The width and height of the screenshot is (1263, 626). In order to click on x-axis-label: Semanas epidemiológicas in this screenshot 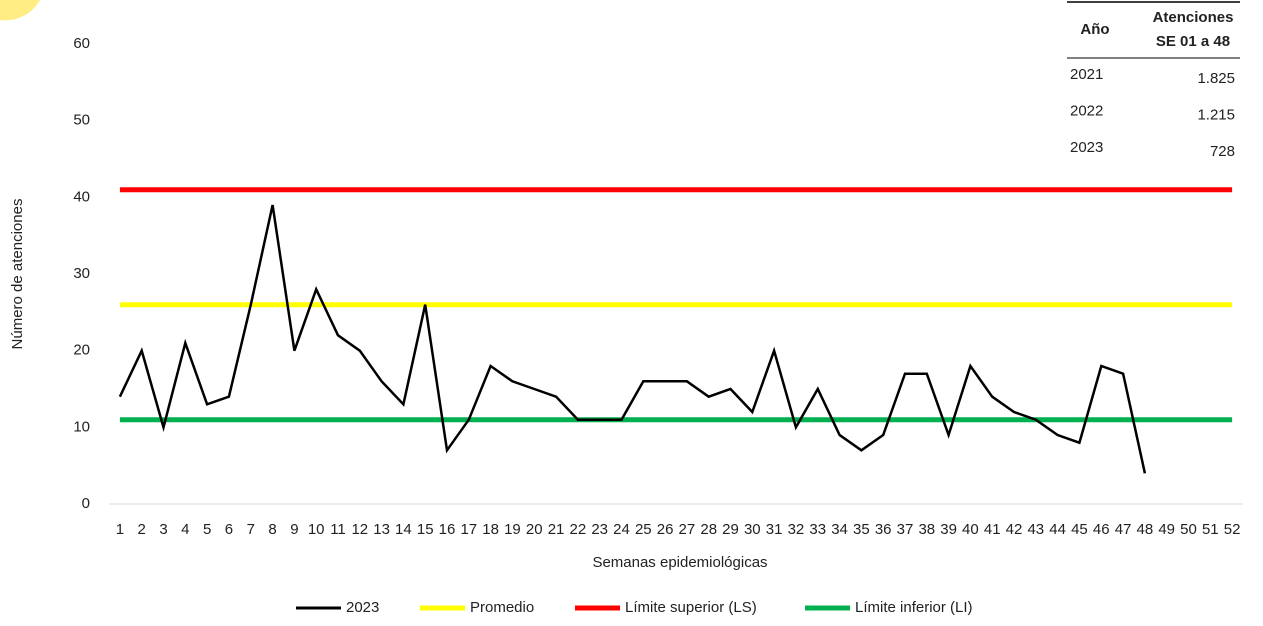, I will do `click(679, 562)`.